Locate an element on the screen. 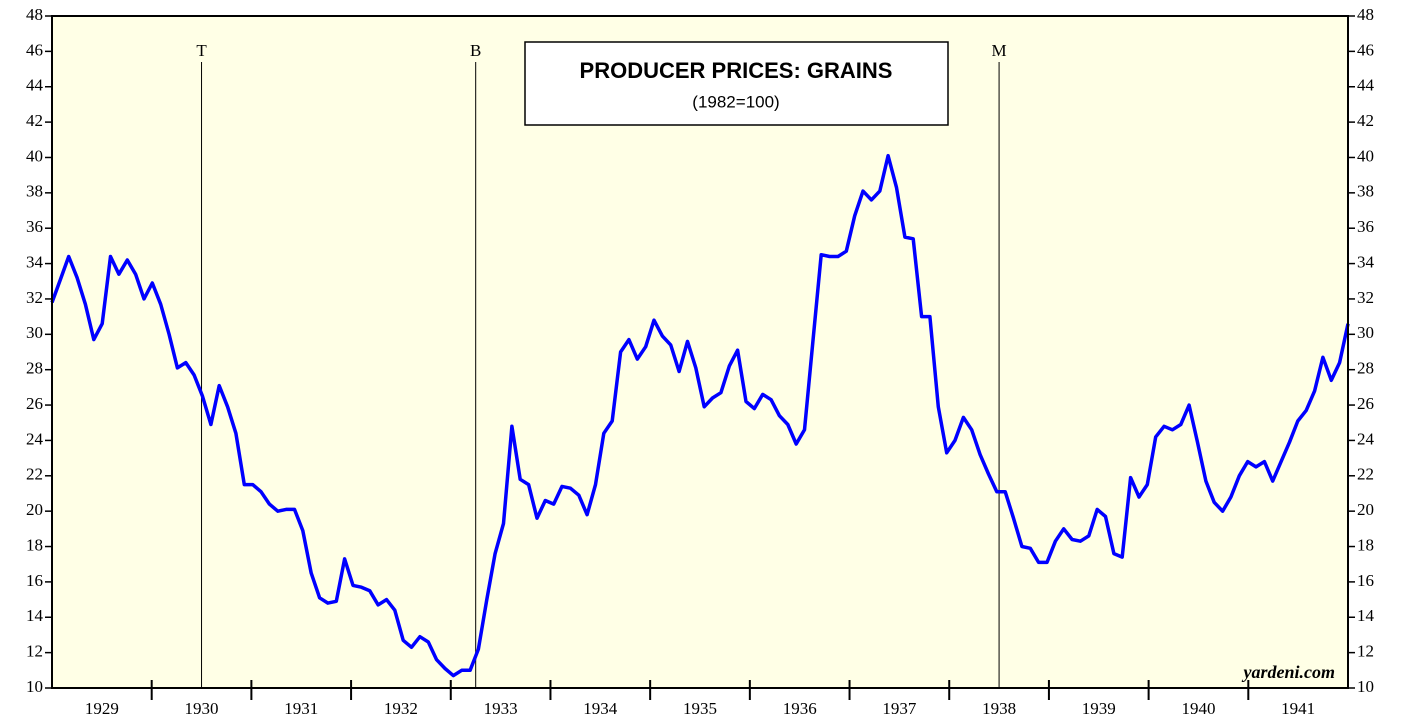 This screenshot has width=1407, height=717. y-tick-label: 20 is located at coordinates (34, 509).